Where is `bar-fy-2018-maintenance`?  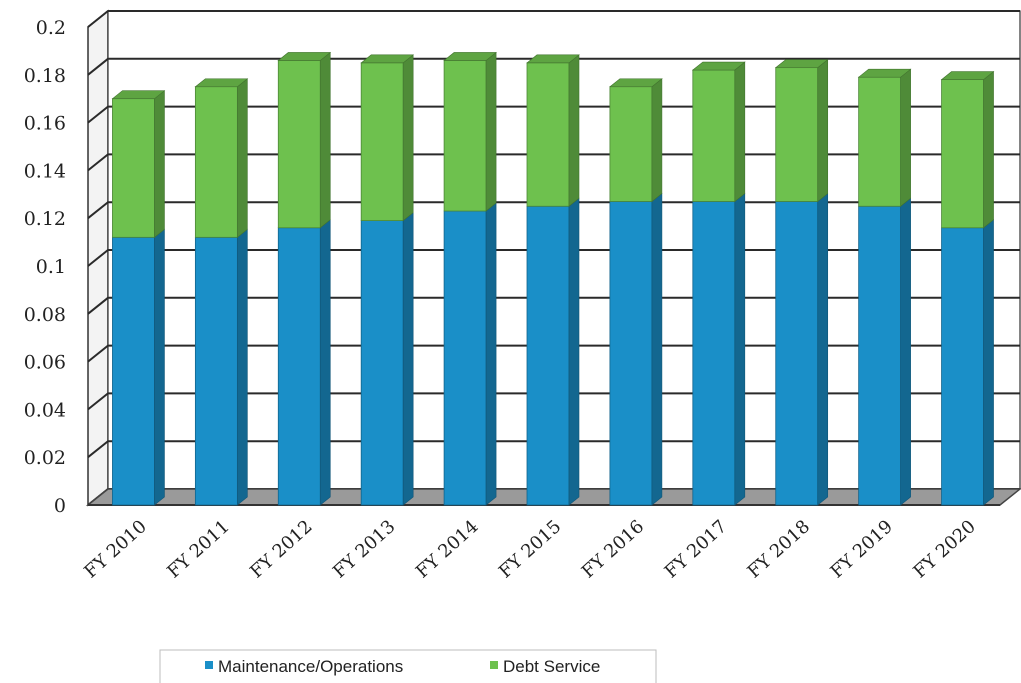 bar-fy-2018-maintenance is located at coordinates (802, 349).